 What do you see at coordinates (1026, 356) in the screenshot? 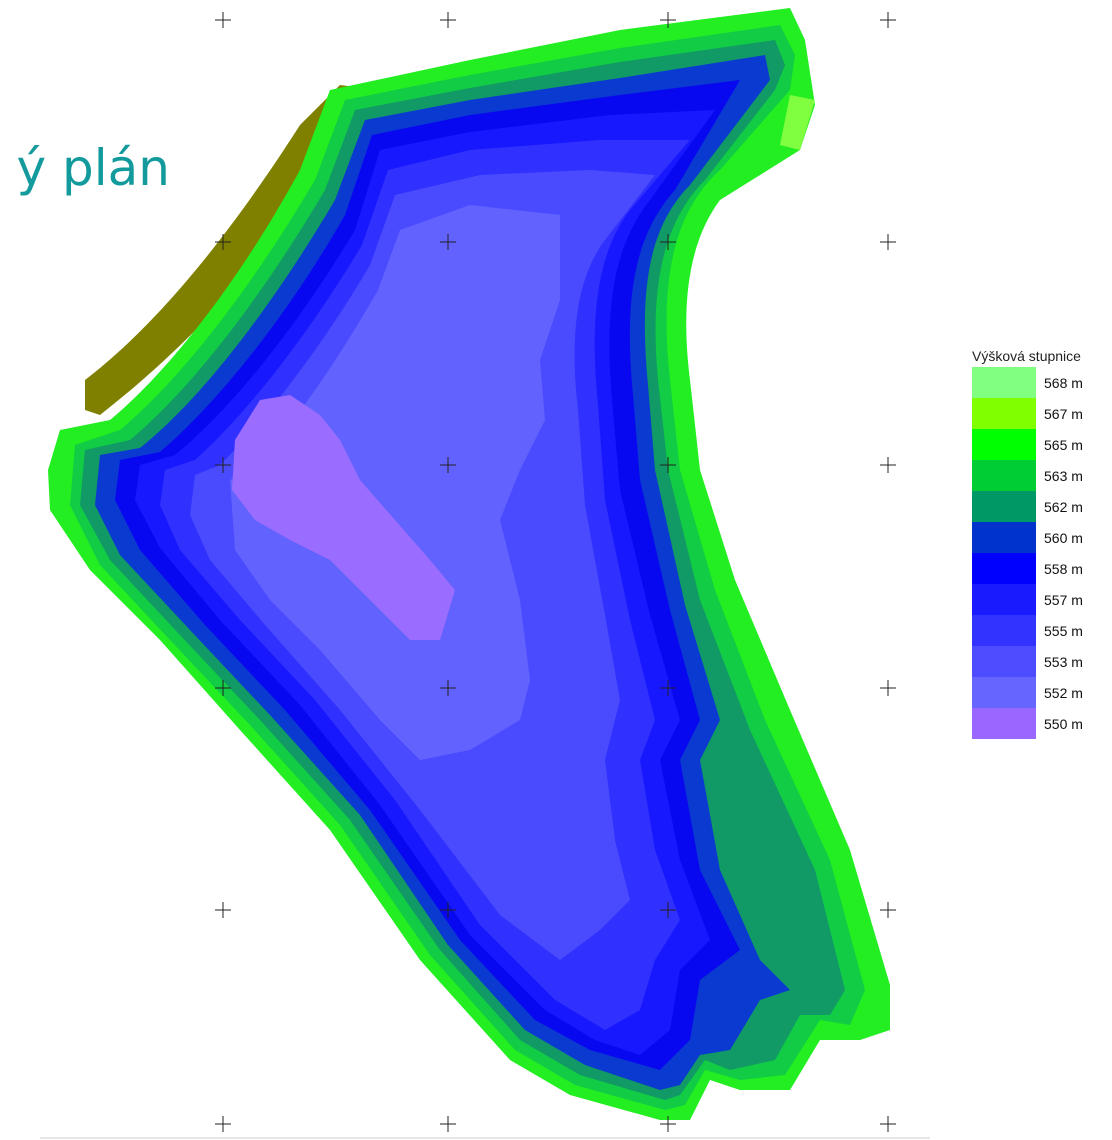
I see `legend-title: Výšková stupnice` at bounding box center [1026, 356].